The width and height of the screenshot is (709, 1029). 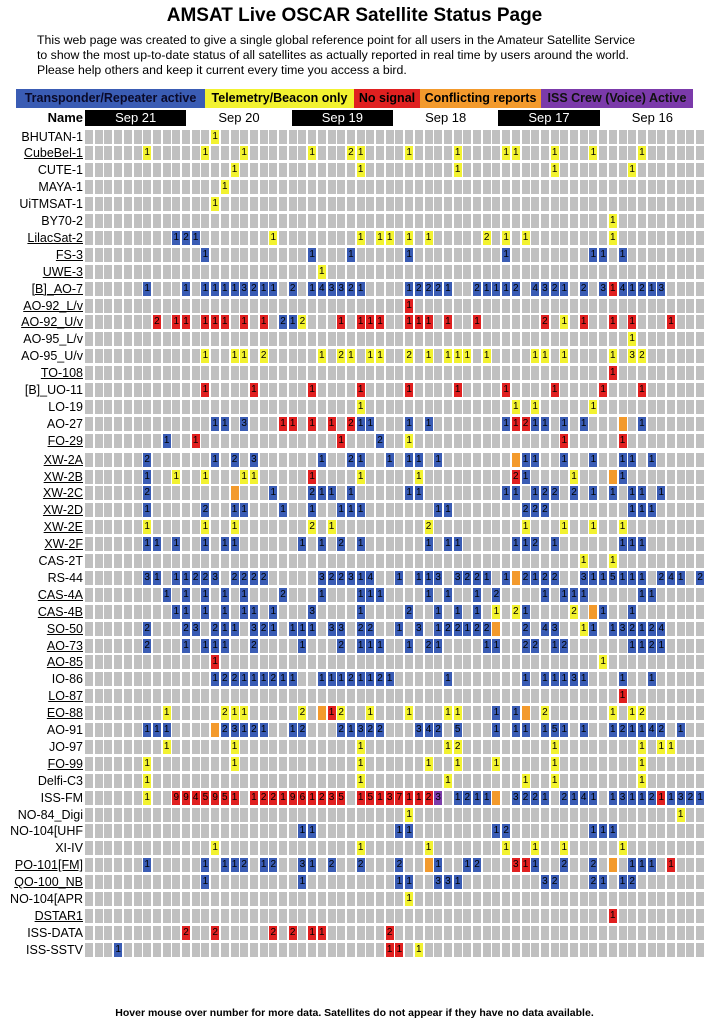 What do you see at coordinates (341, 797) in the screenshot?
I see `status-report-cell: 5` at bounding box center [341, 797].